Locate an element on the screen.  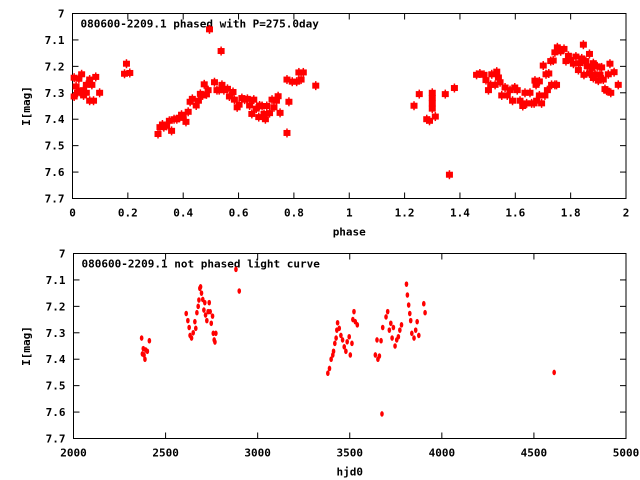
x-tick-label: 0 is located at coordinates (72, 213).